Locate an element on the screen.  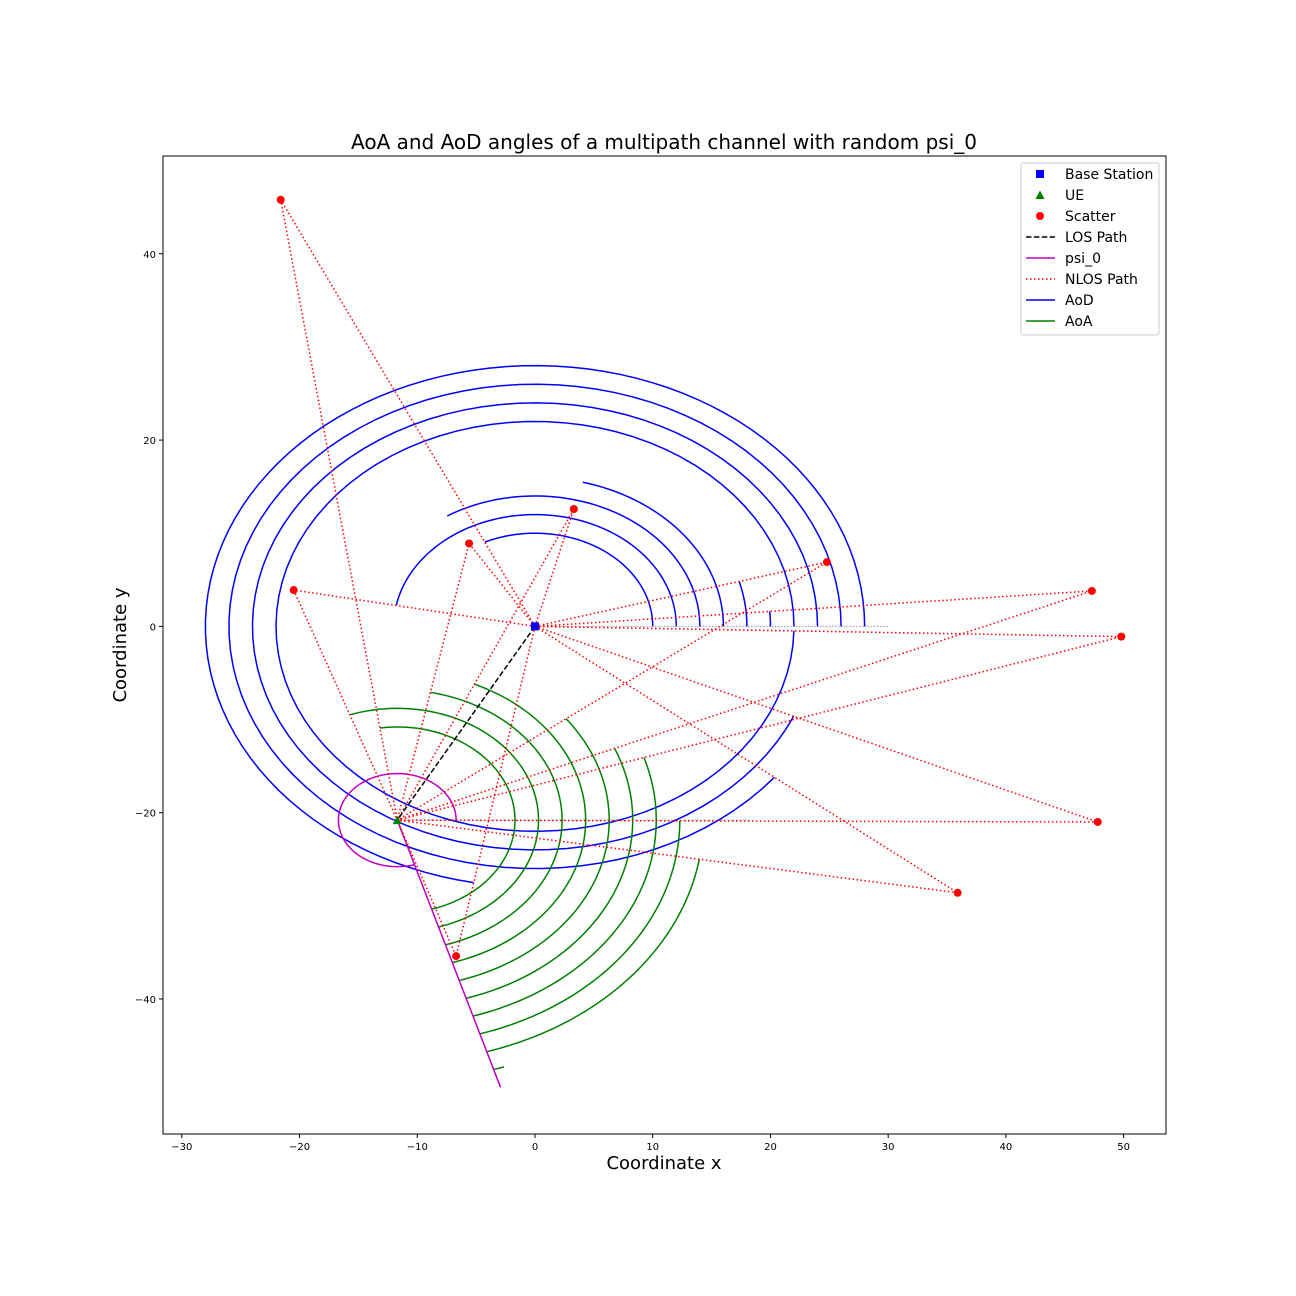
x-tick-label: −30 is located at coordinates (181, 1147).